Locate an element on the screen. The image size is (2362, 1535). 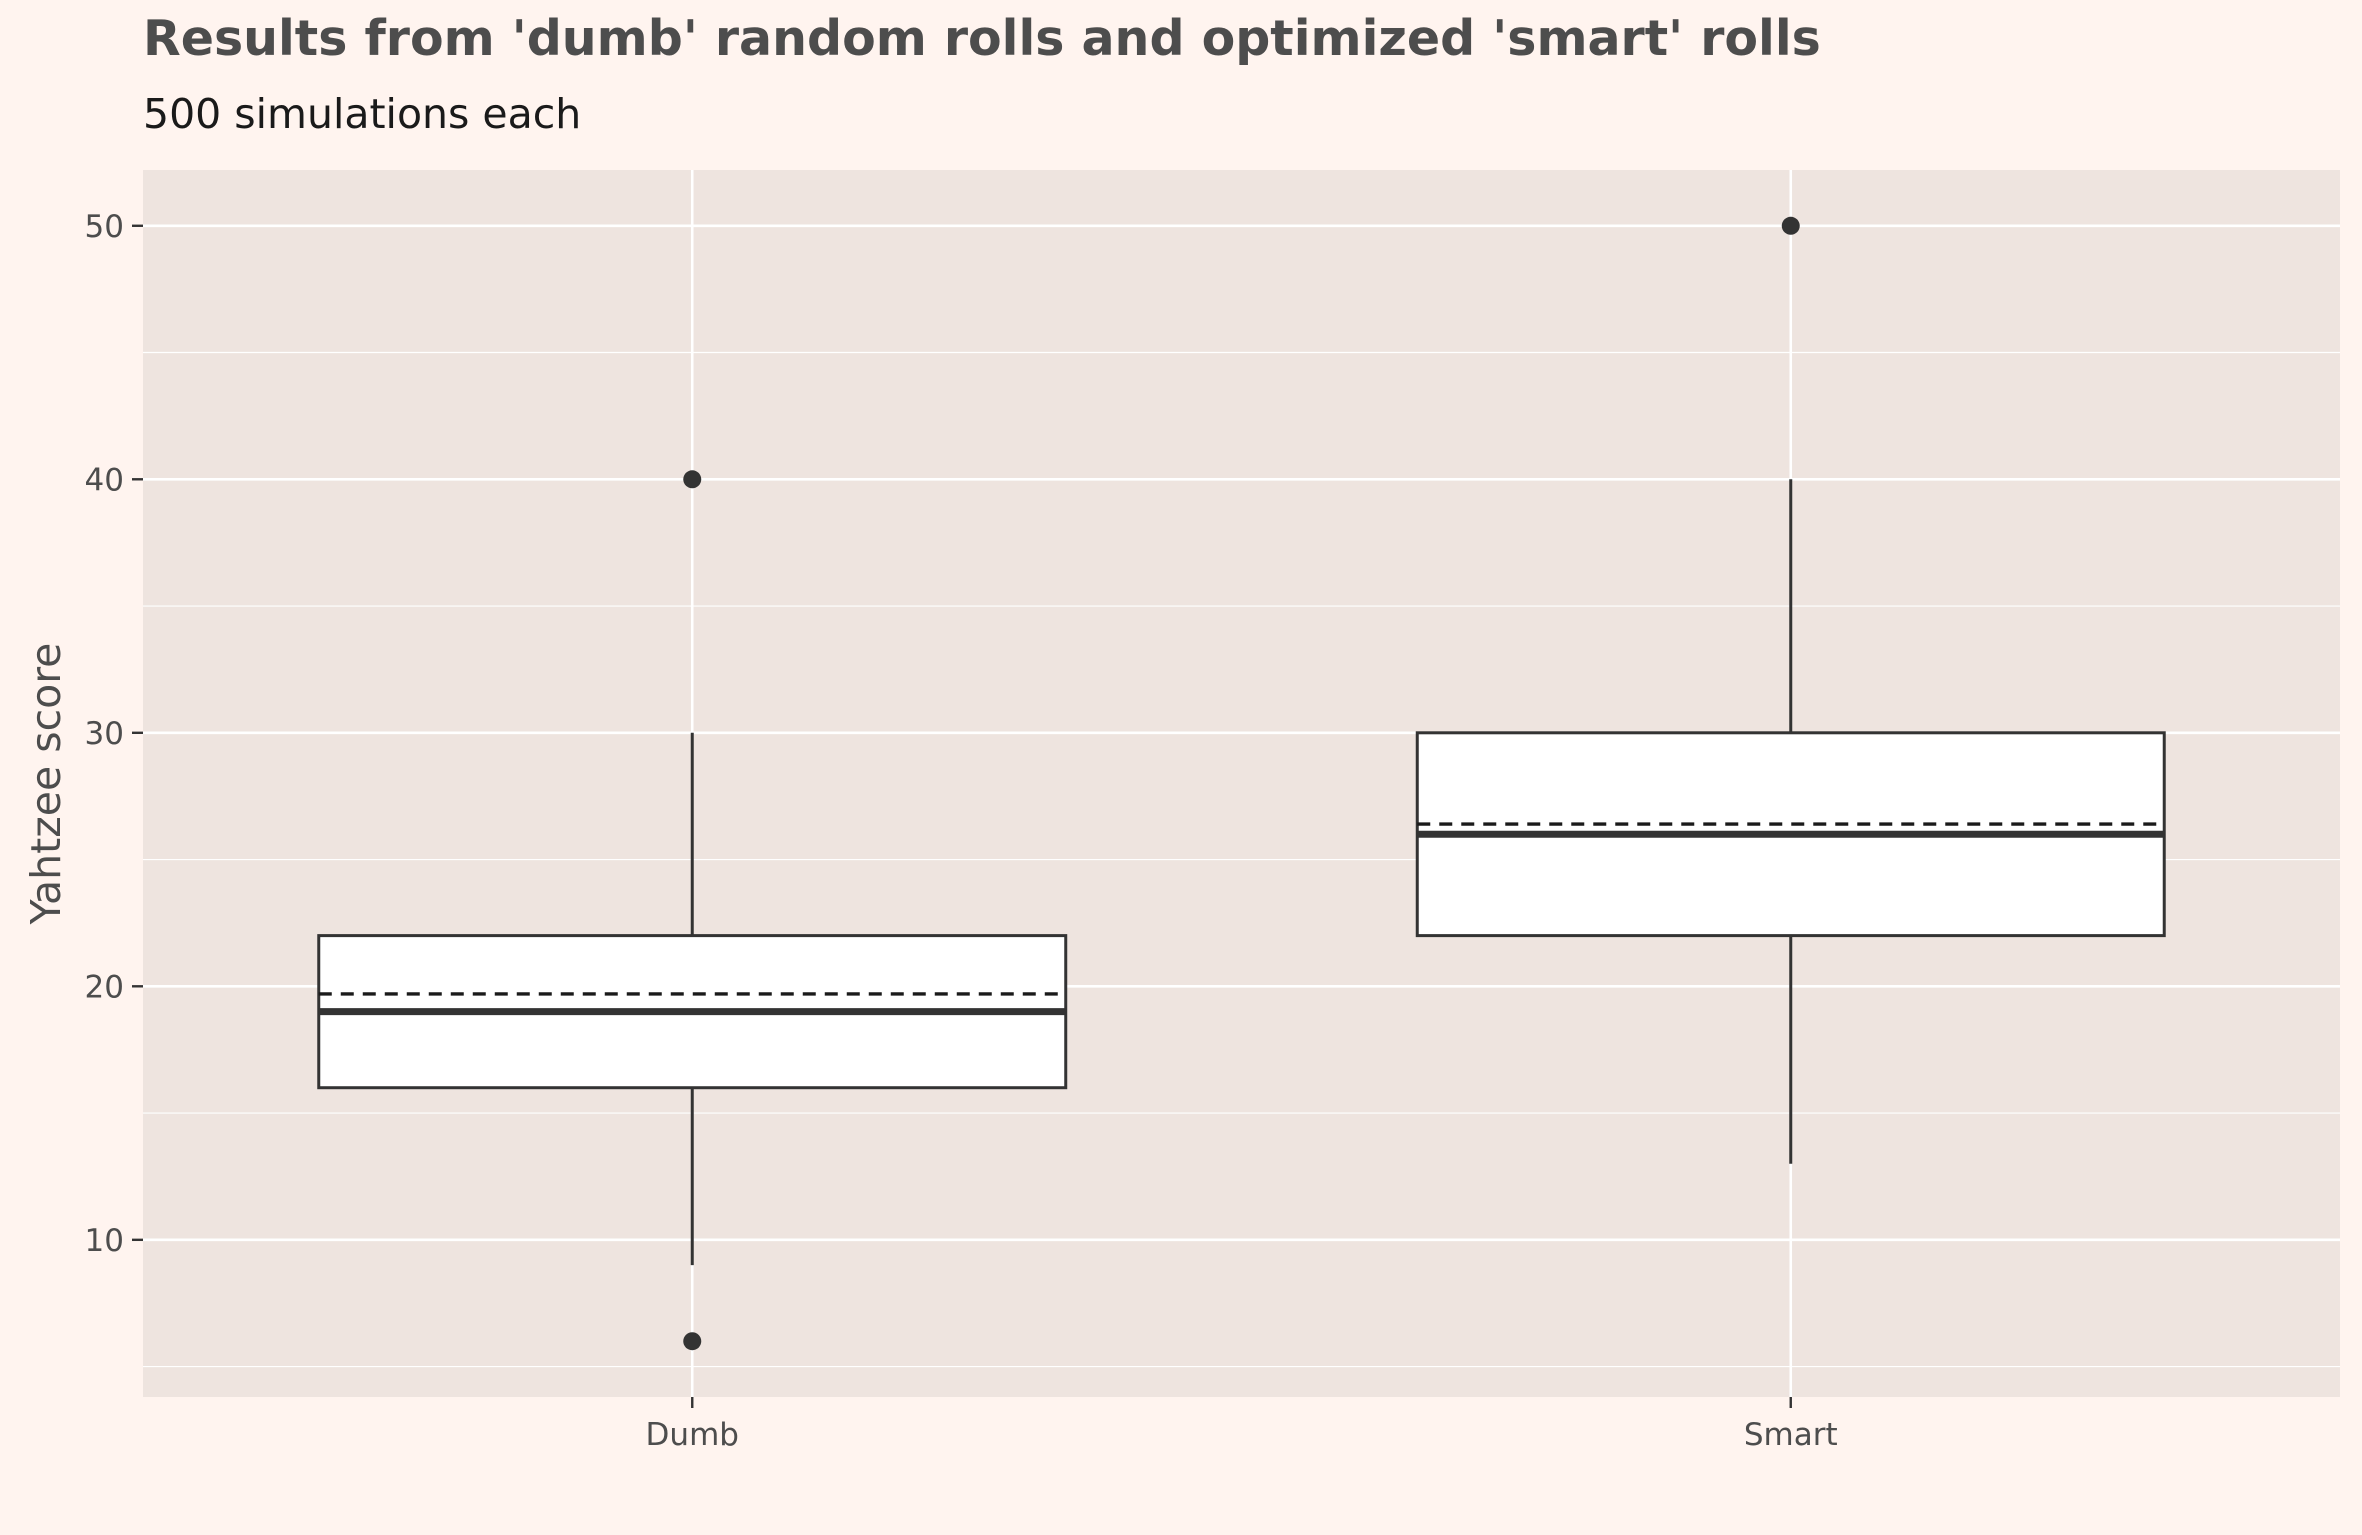
chart-subtitle: 500 simulations each is located at coordinates (362, 114).